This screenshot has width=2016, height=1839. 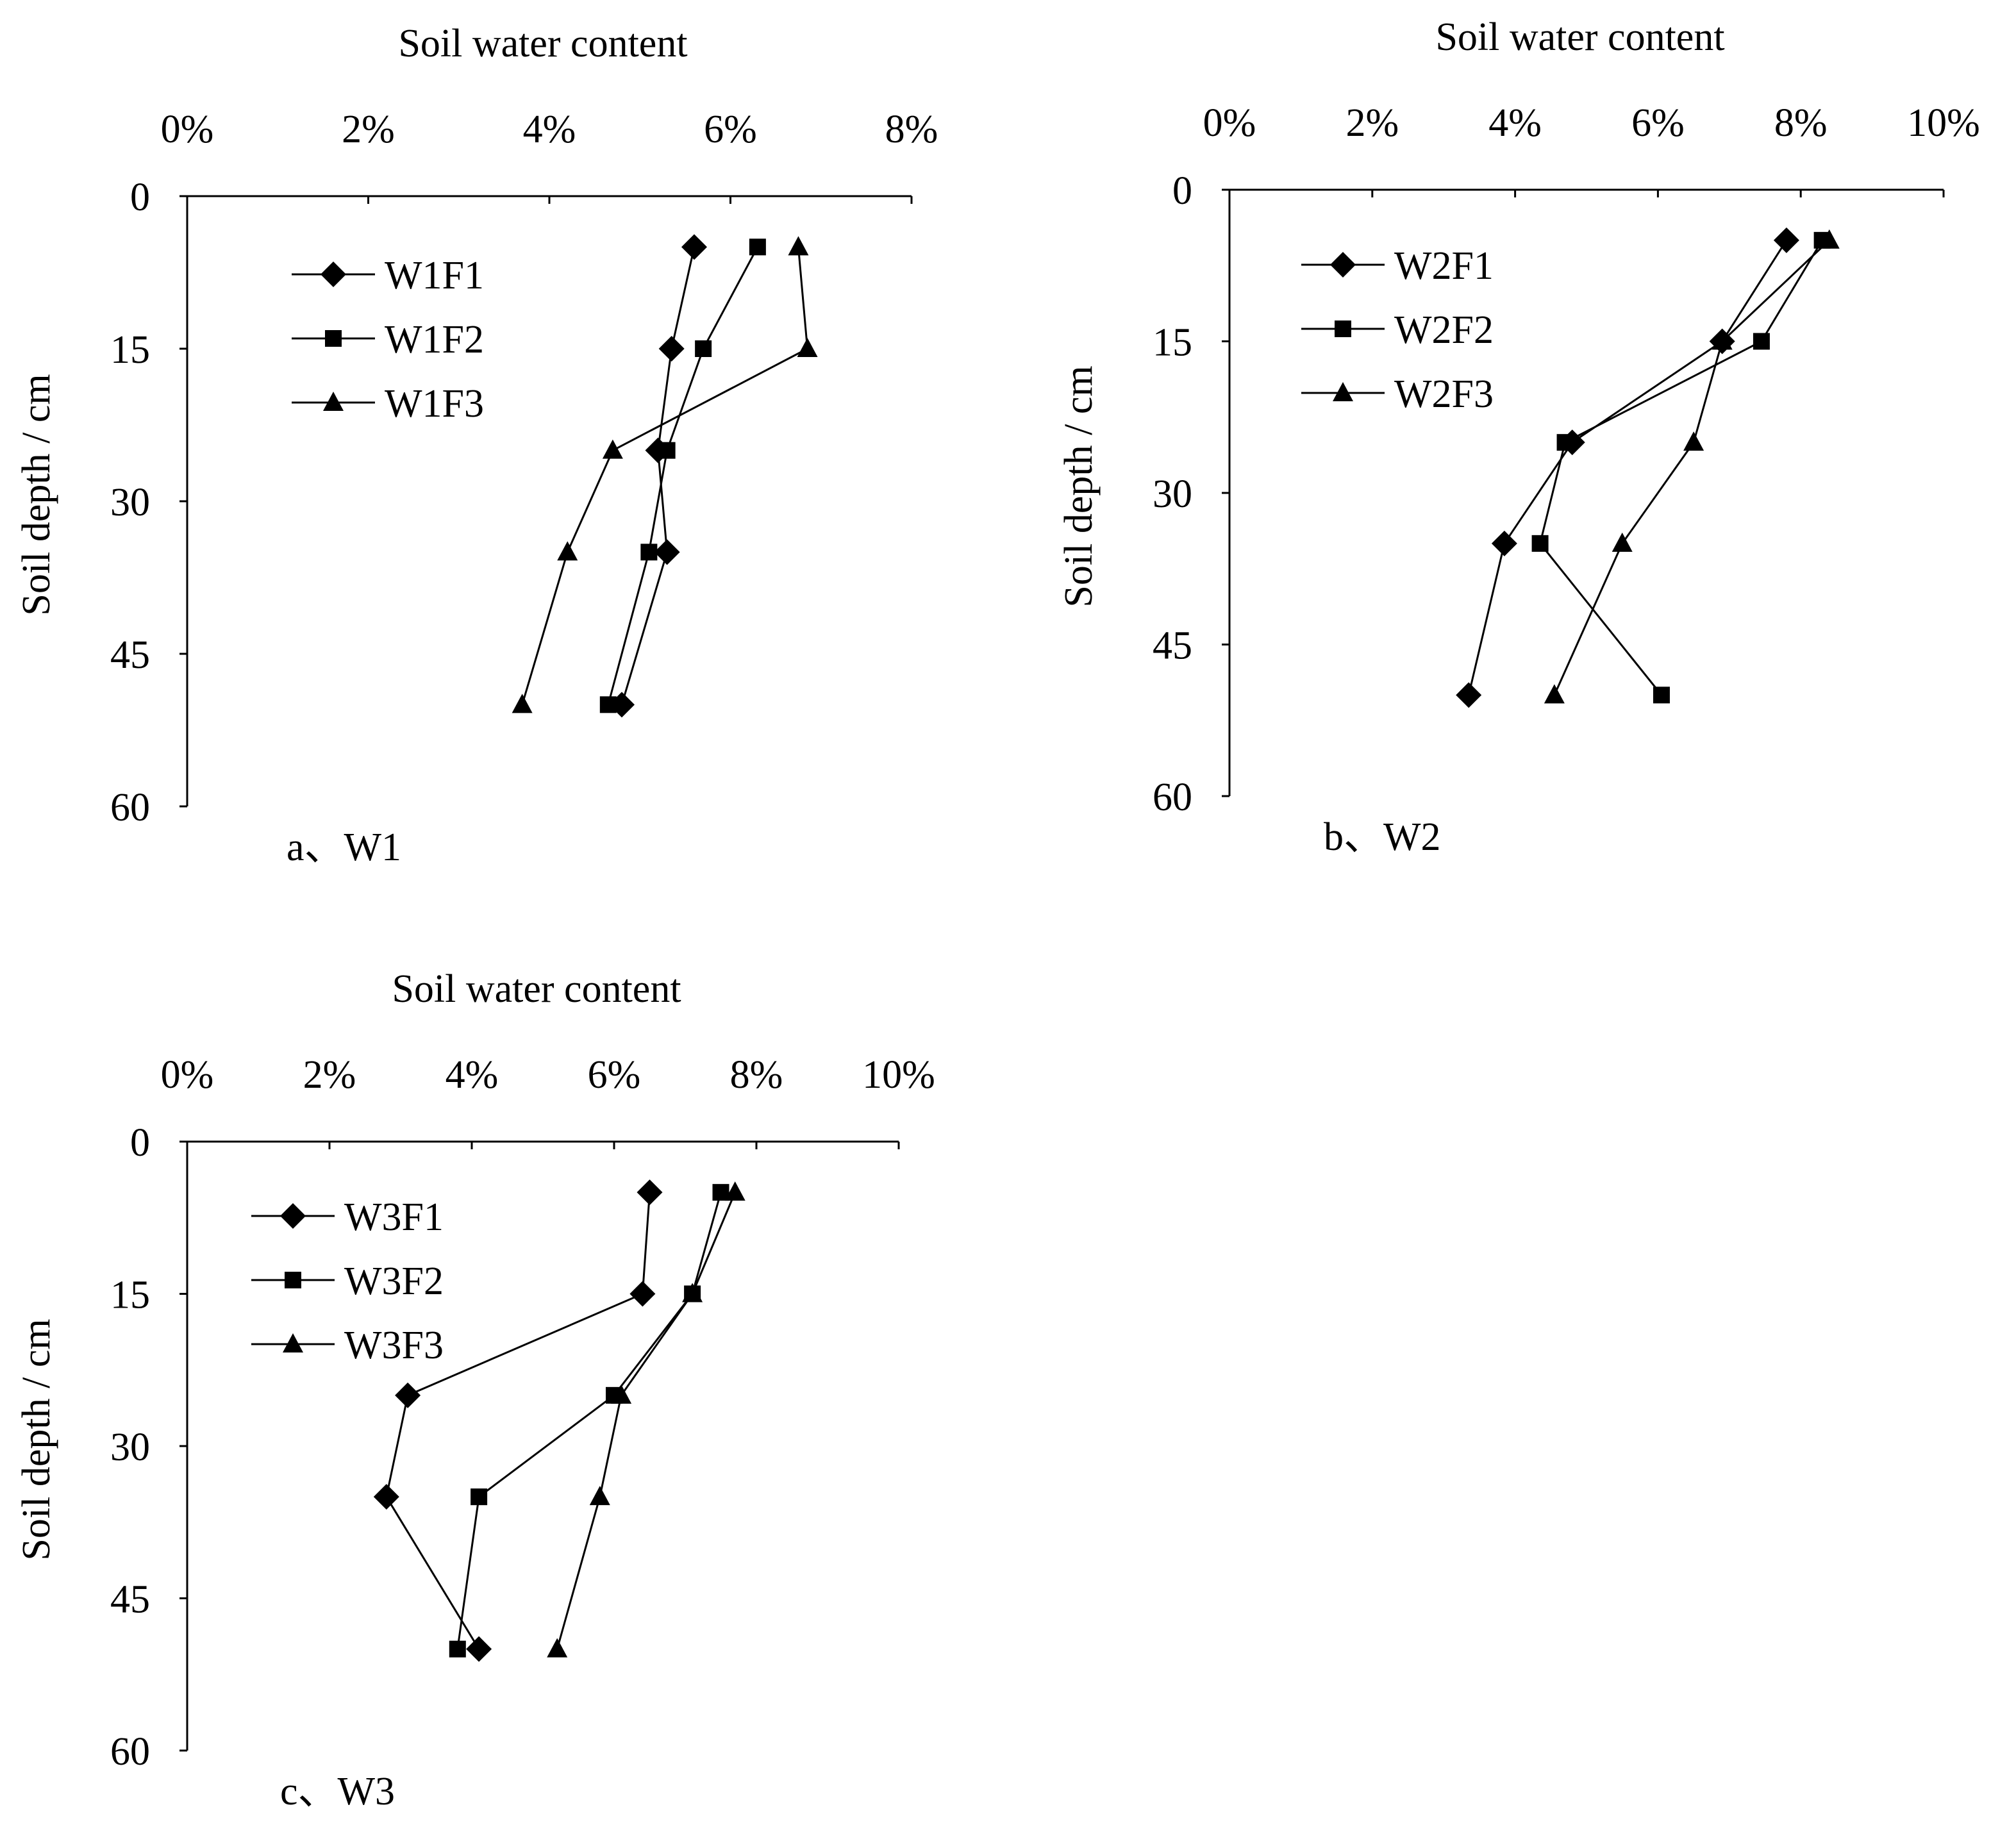 I want to click on series-line-w2f2, so click(x=1680, y=468).